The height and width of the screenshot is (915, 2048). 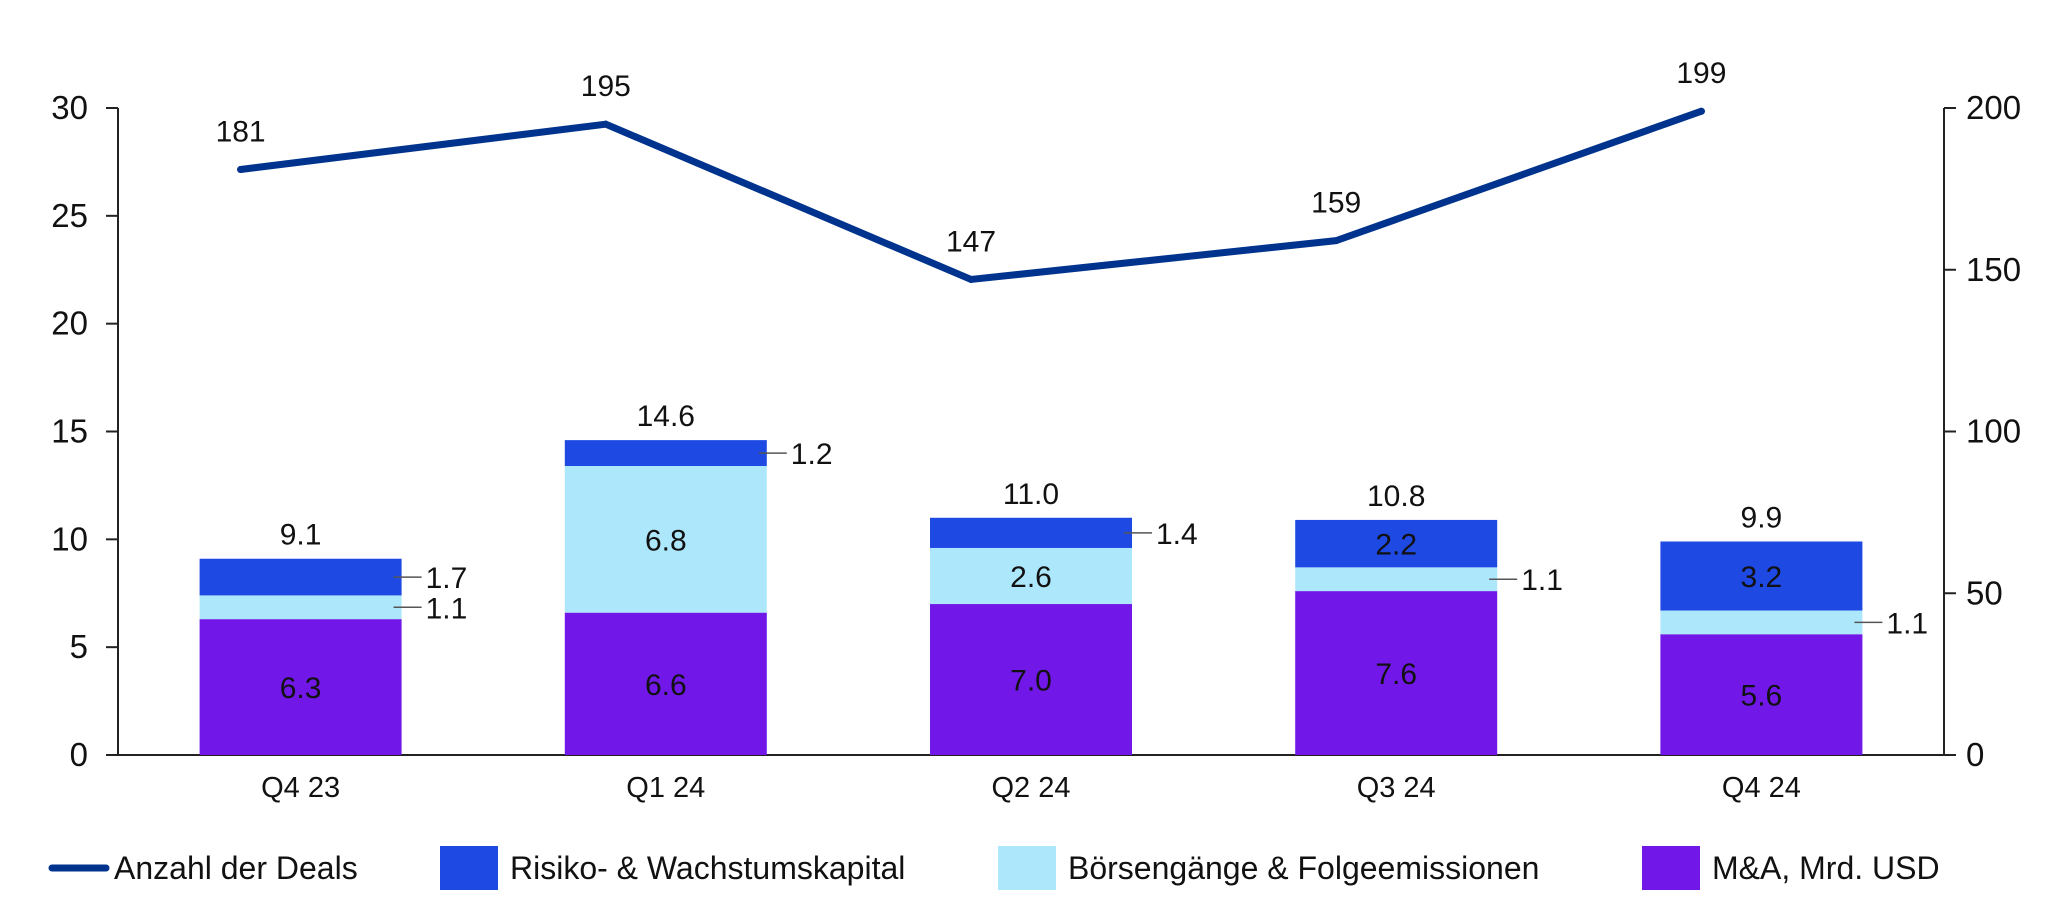 What do you see at coordinates (1396, 496) in the screenshot?
I see `bar-total-label: 10.8` at bounding box center [1396, 496].